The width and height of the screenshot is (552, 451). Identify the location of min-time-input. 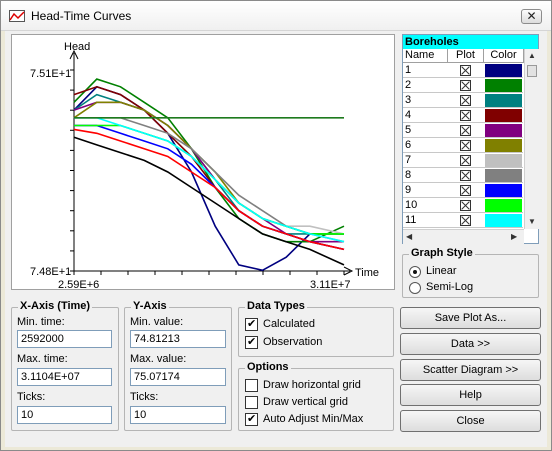
(64, 339).